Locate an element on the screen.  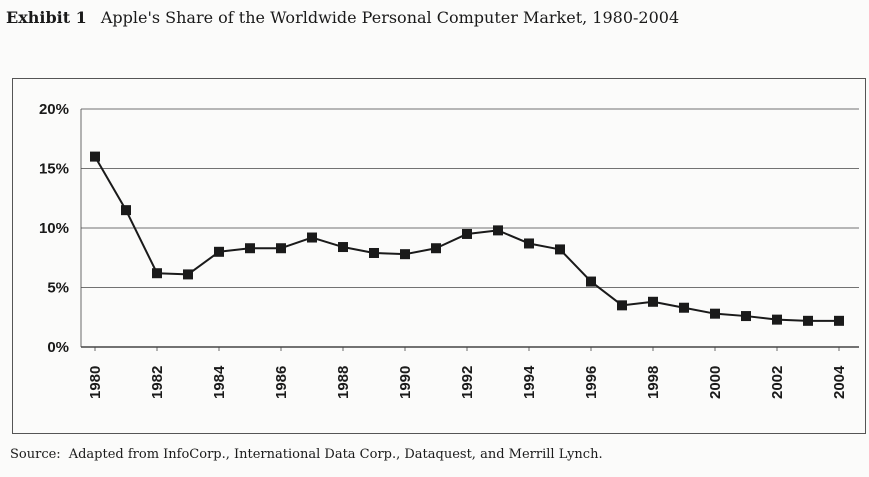
x-tick-label: 1986 is located at coordinates (281, 382).